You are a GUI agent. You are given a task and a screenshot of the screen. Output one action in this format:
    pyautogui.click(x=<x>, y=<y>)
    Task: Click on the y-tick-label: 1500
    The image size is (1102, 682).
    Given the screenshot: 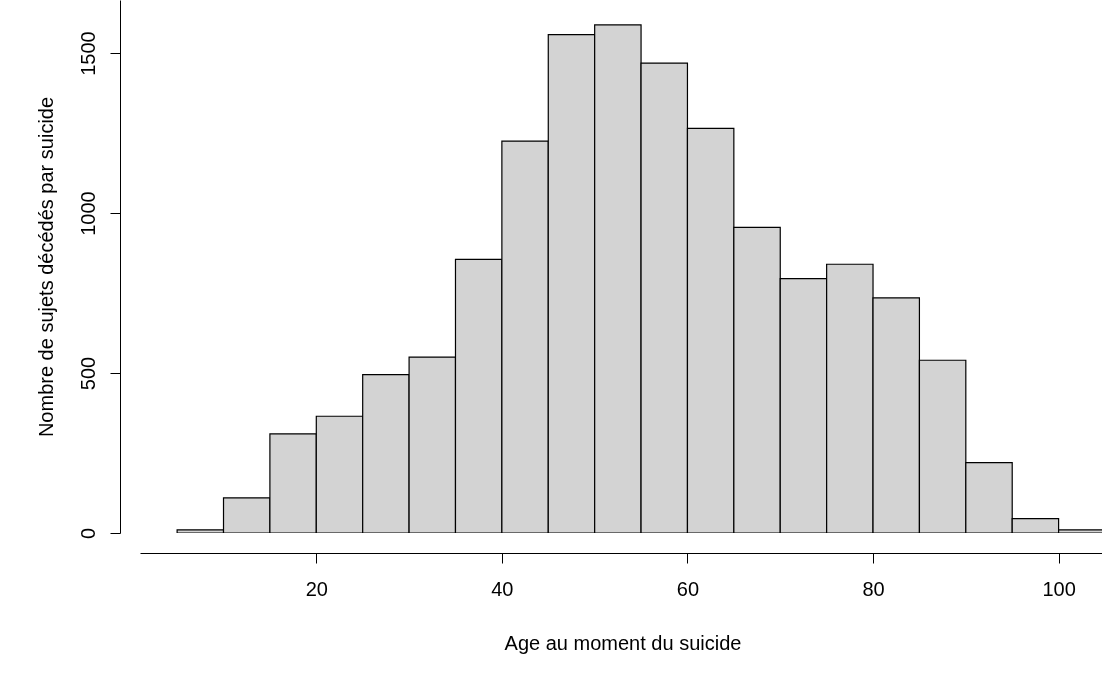 What is the action you would take?
    pyautogui.click(x=87, y=53)
    